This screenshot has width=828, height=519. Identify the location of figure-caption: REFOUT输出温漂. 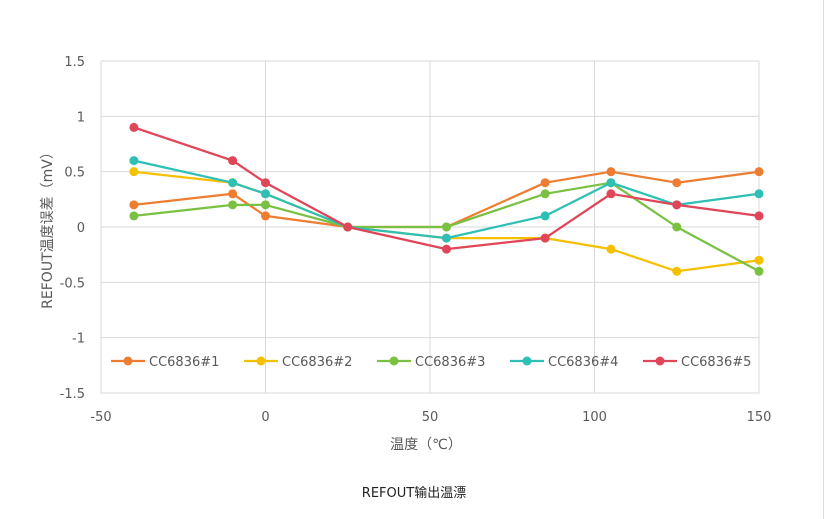
(414, 493).